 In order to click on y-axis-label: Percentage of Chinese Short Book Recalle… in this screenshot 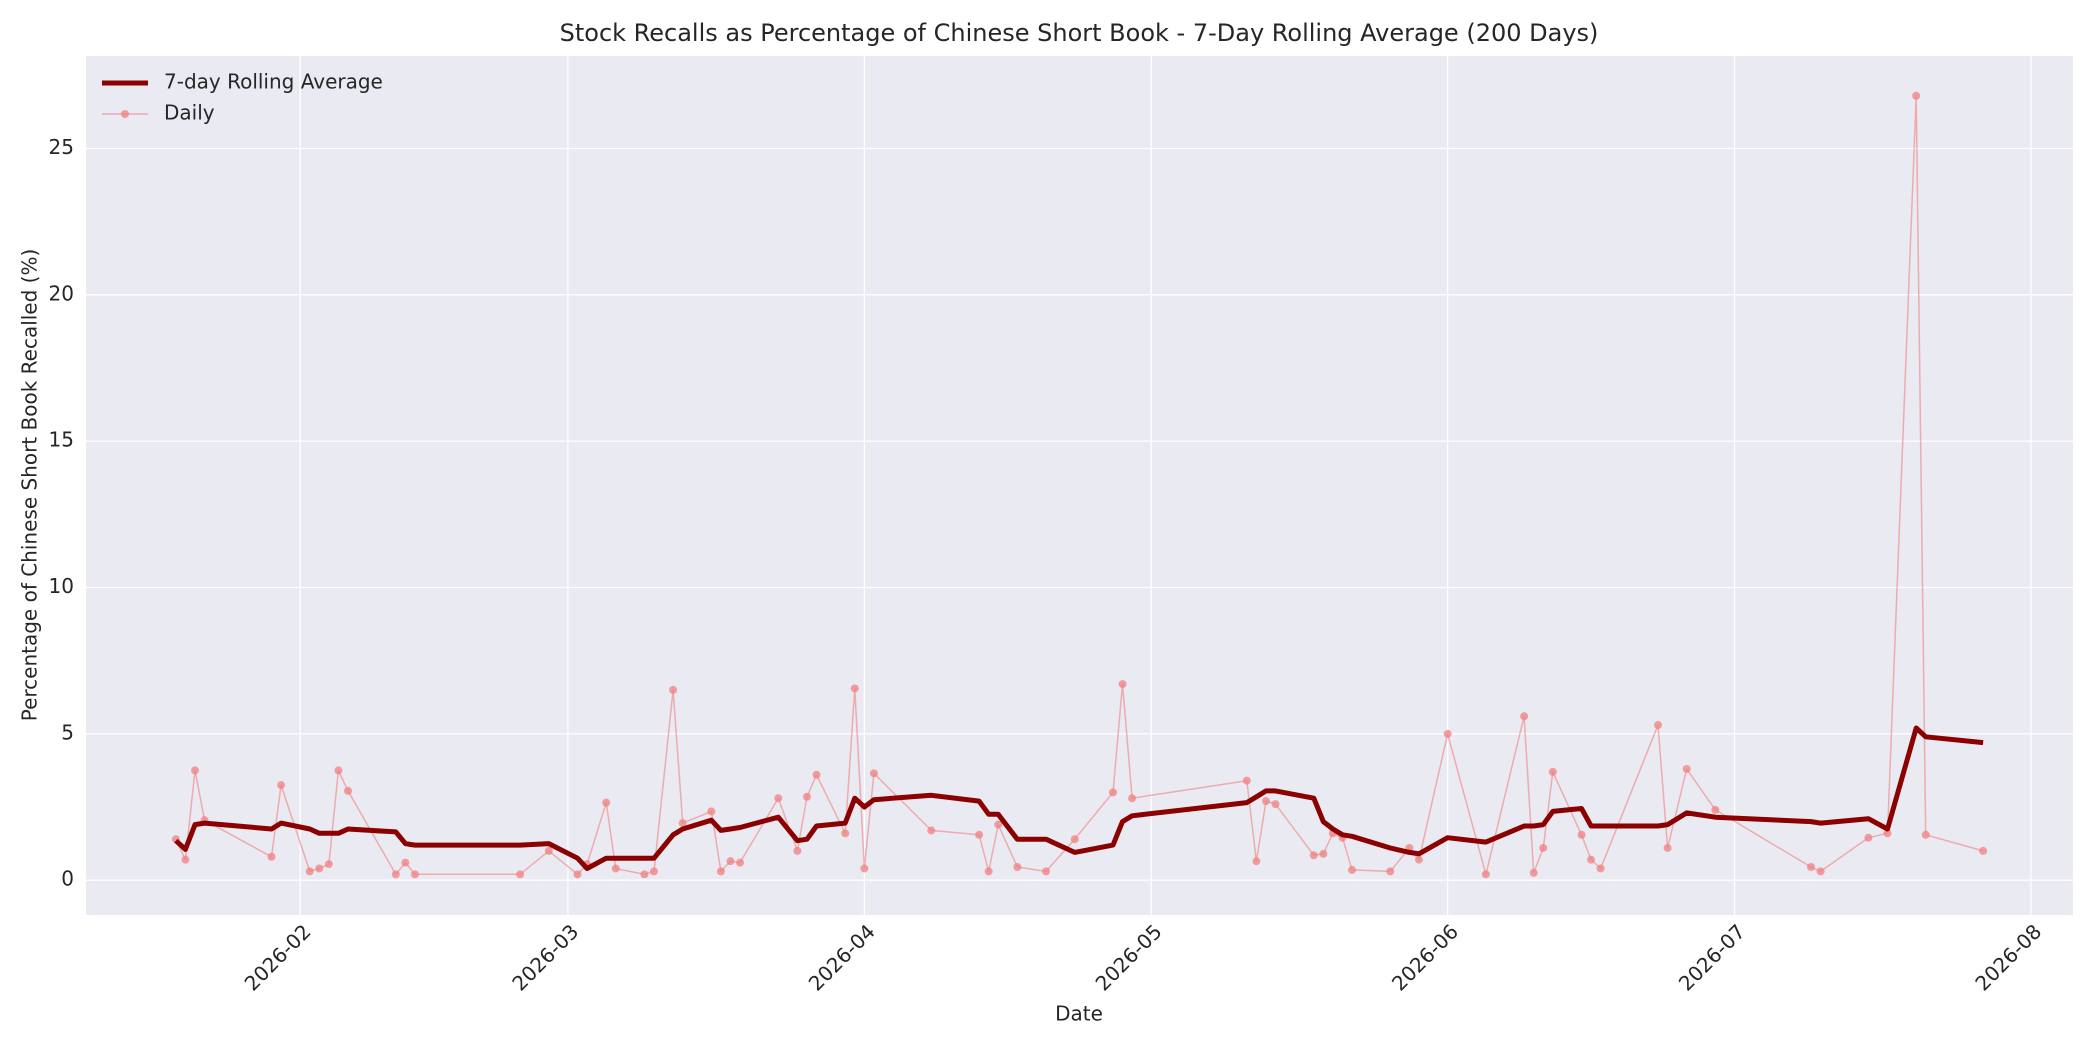, I will do `click(30, 485)`.